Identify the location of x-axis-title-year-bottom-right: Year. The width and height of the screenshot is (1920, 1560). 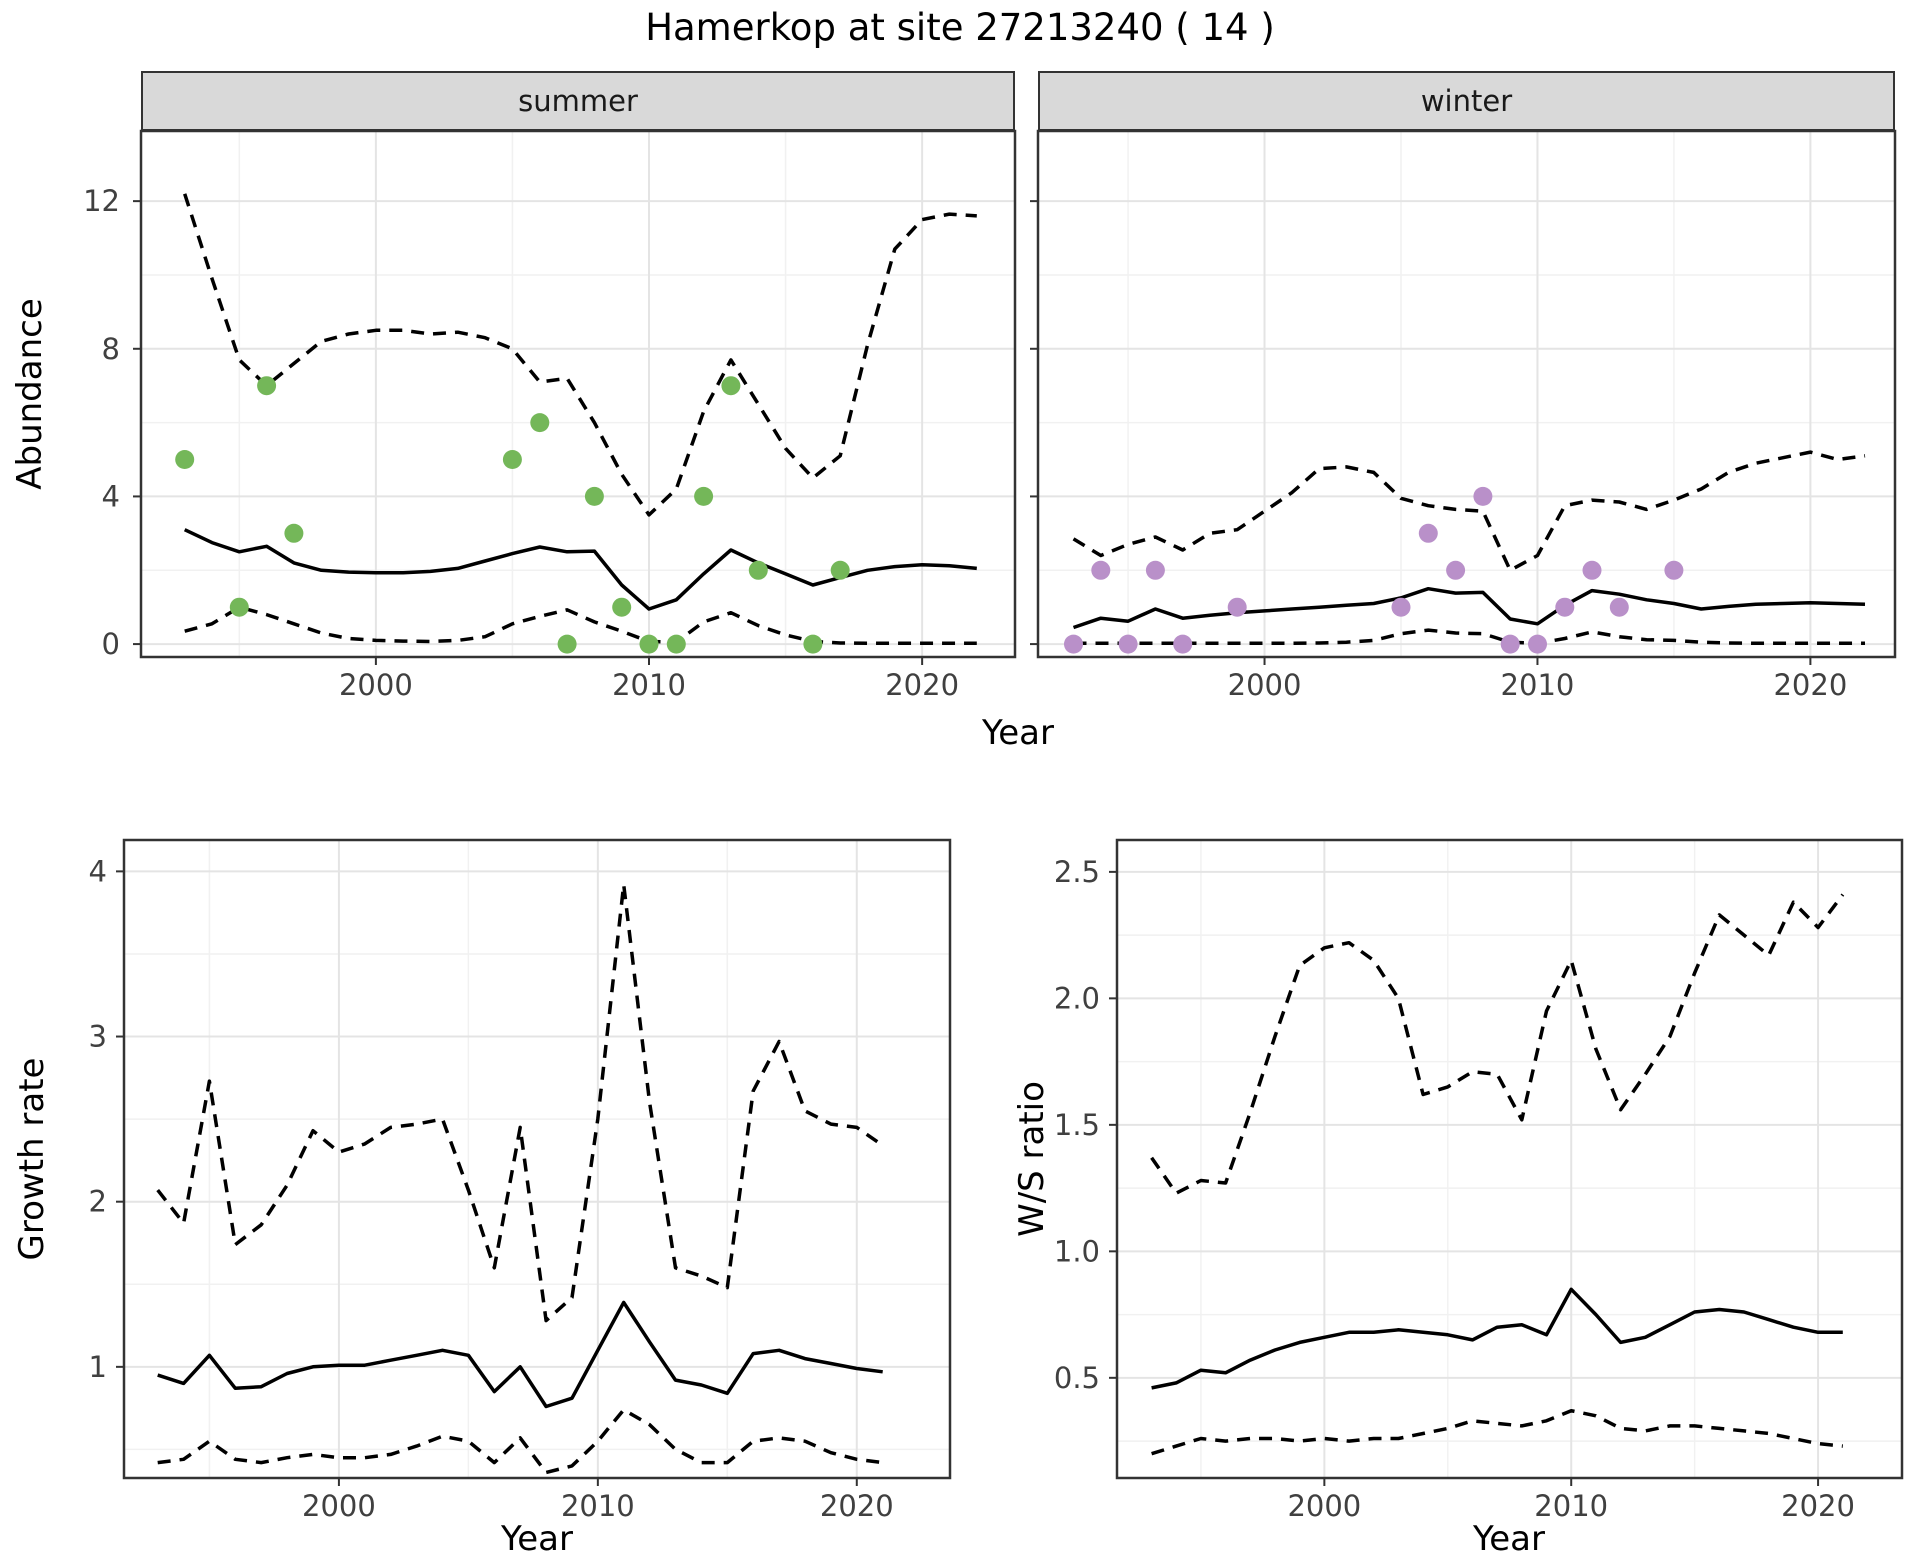
(1509, 1539).